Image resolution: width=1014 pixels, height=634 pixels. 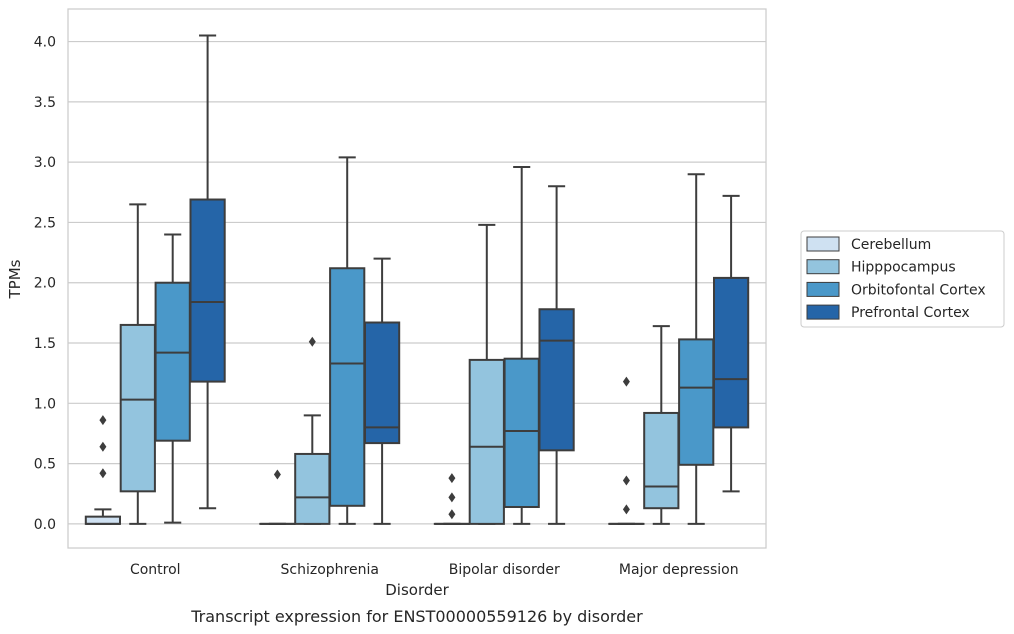 I want to click on y-axis-title: TPMs, so click(x=15, y=279).